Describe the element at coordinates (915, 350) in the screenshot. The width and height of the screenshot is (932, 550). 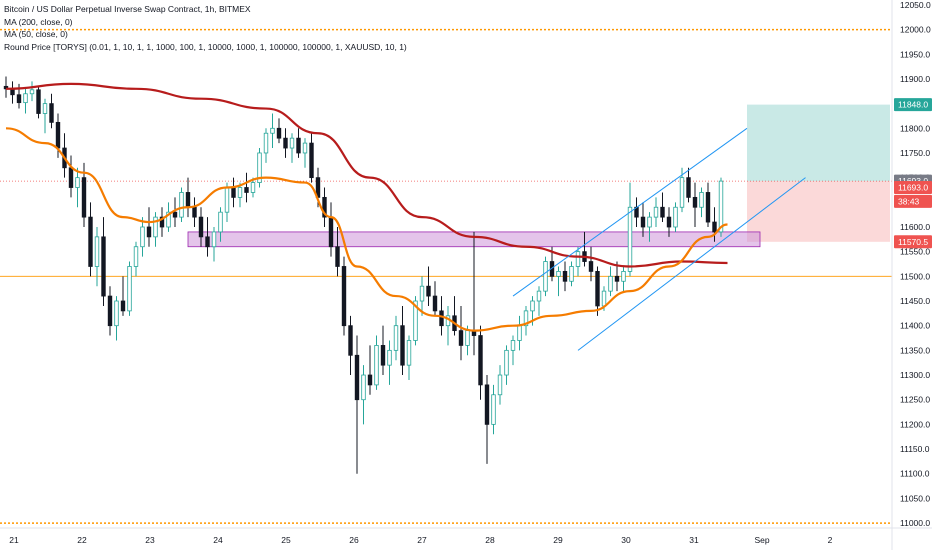
I see `y-tick-label: 11350.0` at that location.